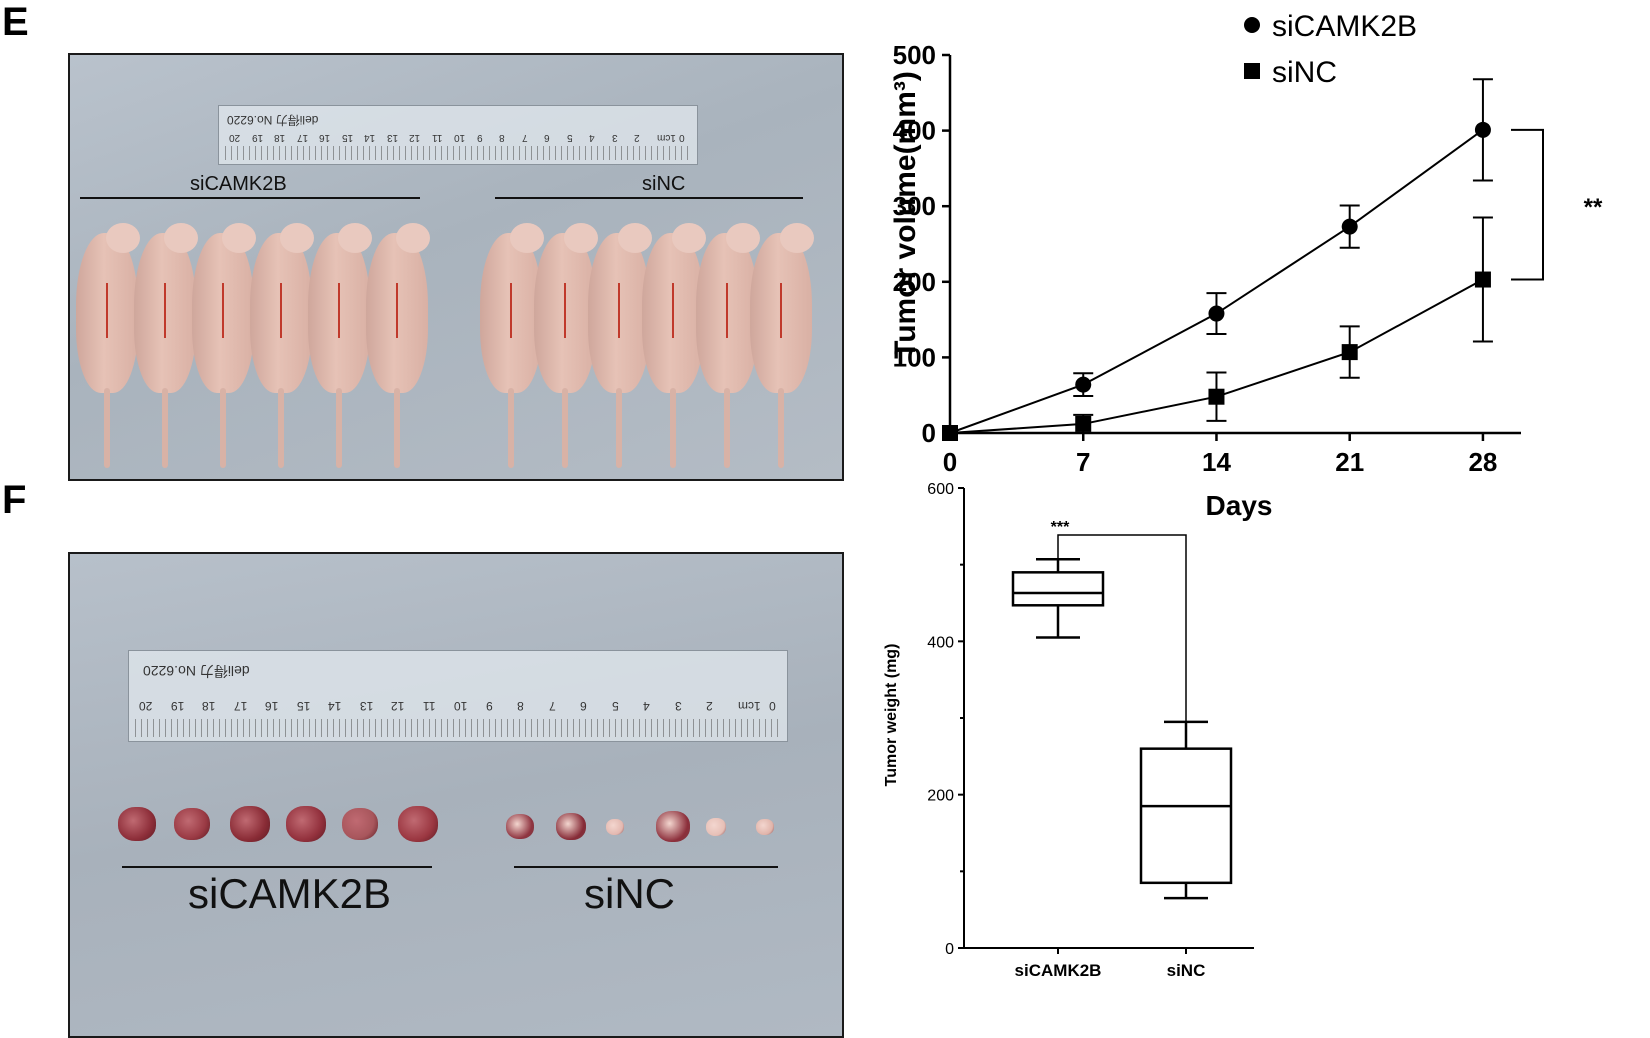 The height and width of the screenshot is (1038, 1650). Describe the element at coordinates (1122, 729) in the screenshot. I see `boxes` at that location.